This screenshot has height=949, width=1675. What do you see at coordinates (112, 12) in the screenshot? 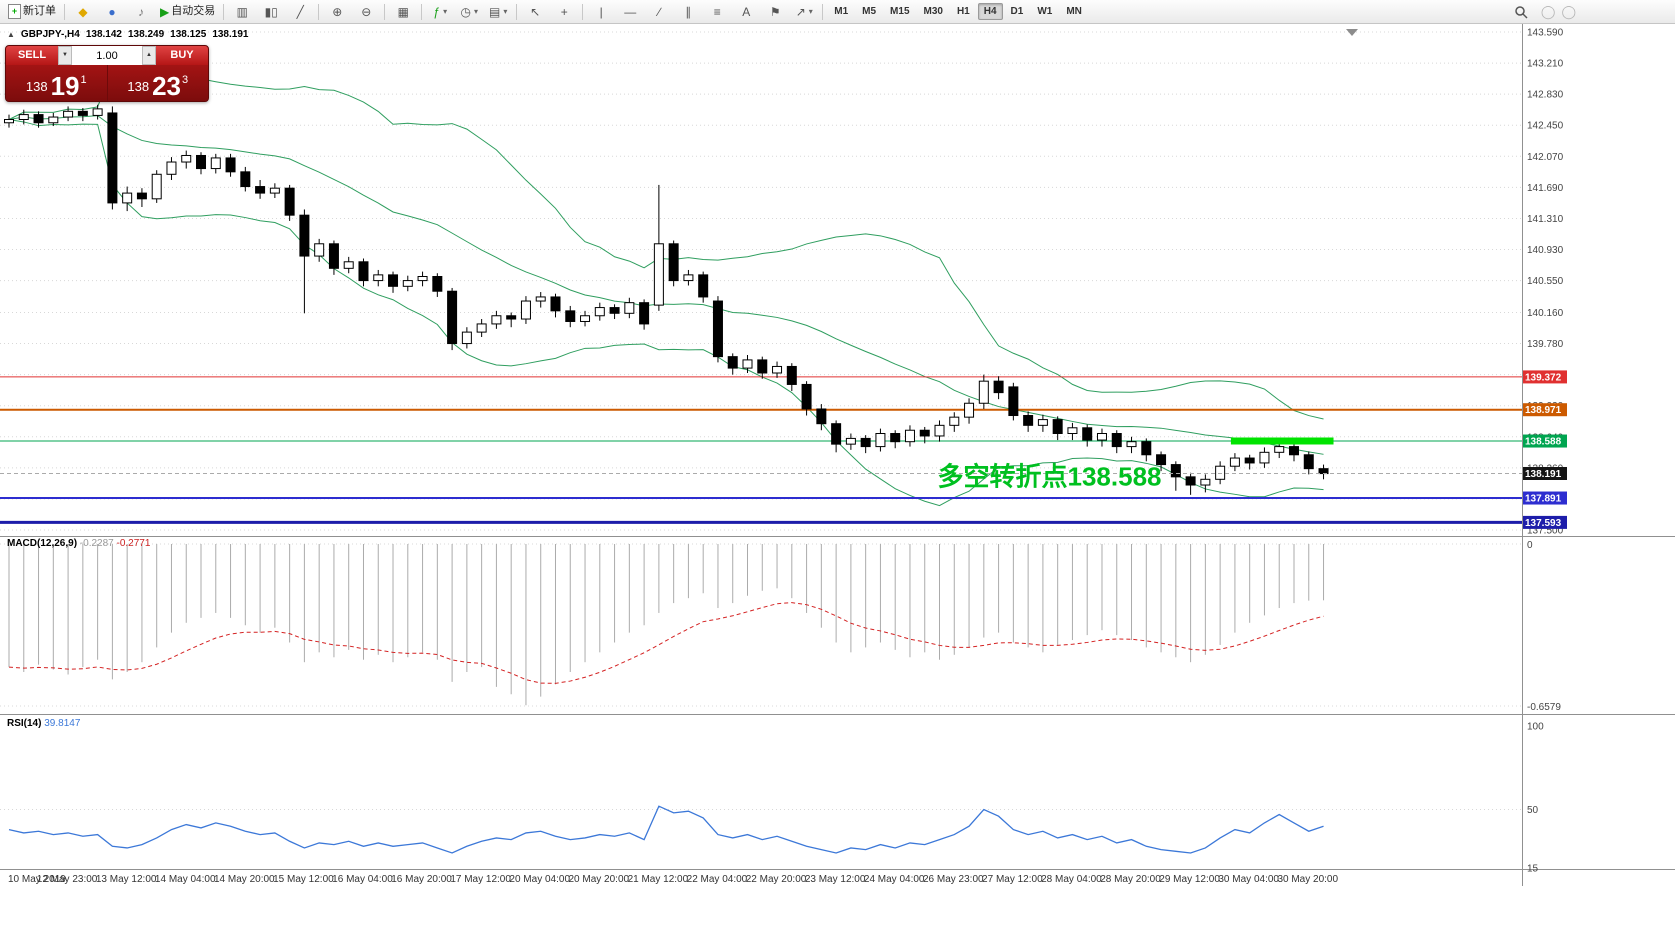
I see `community-button: ●` at bounding box center [112, 12].